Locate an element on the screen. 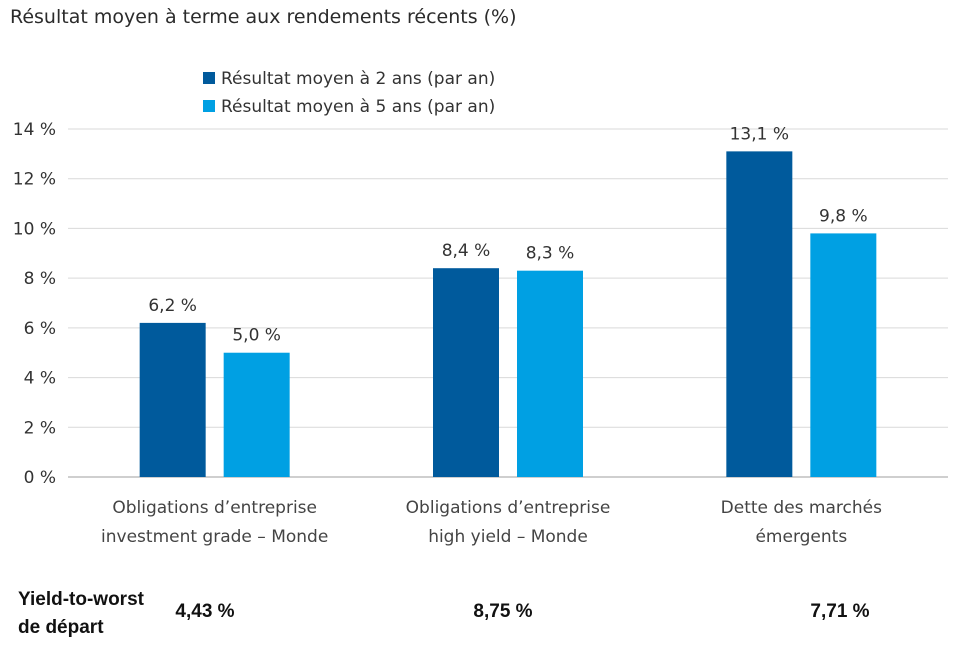  y-tick-label: 4 % is located at coordinates (40, 379).